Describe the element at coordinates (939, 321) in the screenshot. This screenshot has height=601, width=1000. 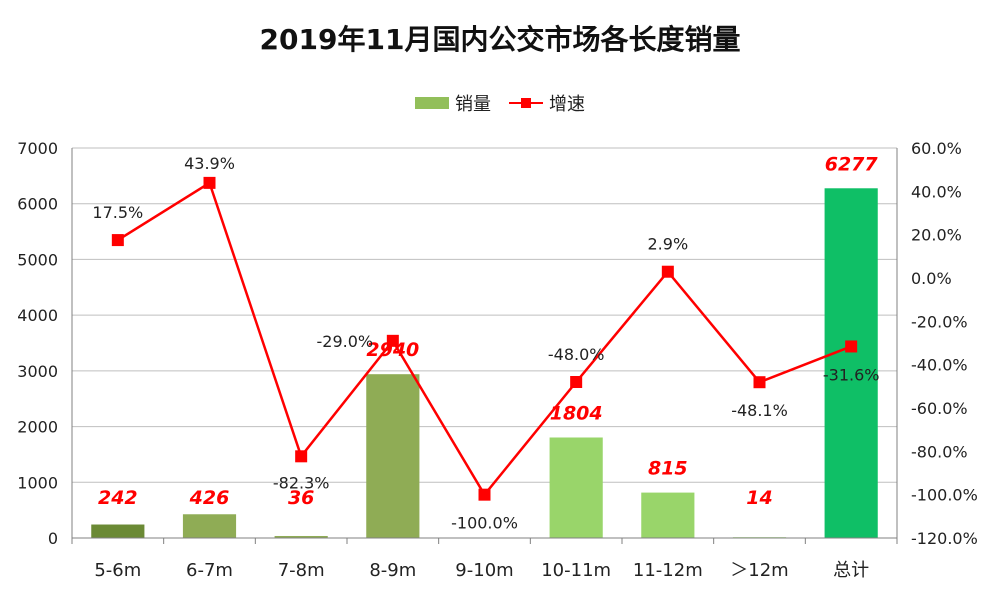
I see `y-right-tick-label: -20.0%` at that location.